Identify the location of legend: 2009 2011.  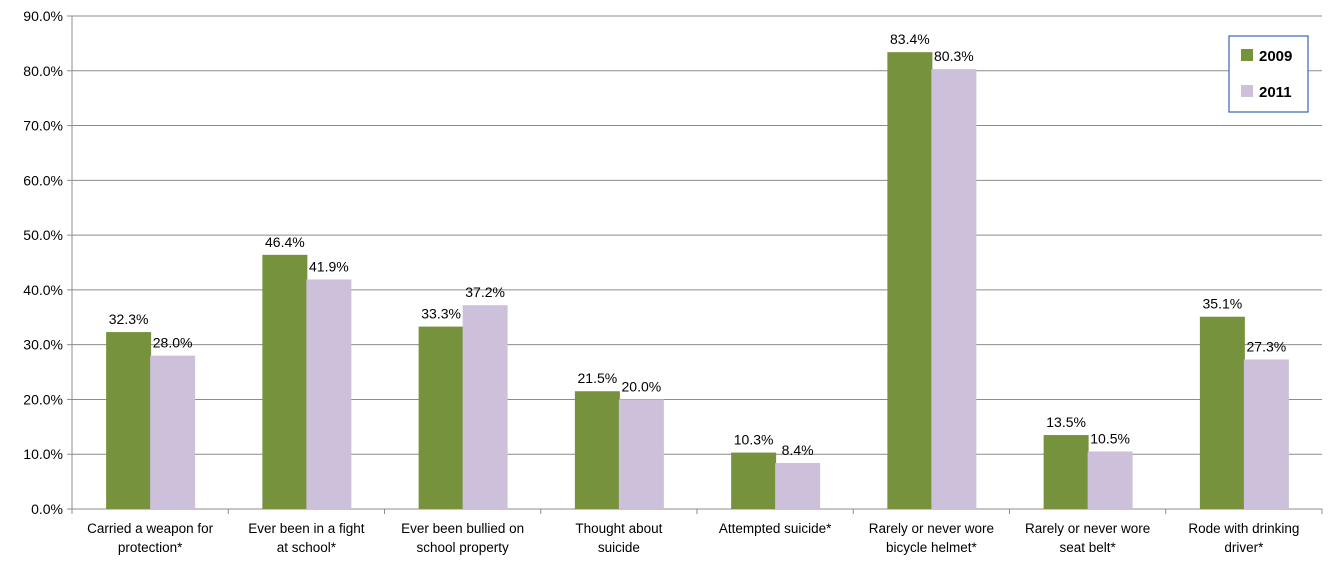
(1268, 74).